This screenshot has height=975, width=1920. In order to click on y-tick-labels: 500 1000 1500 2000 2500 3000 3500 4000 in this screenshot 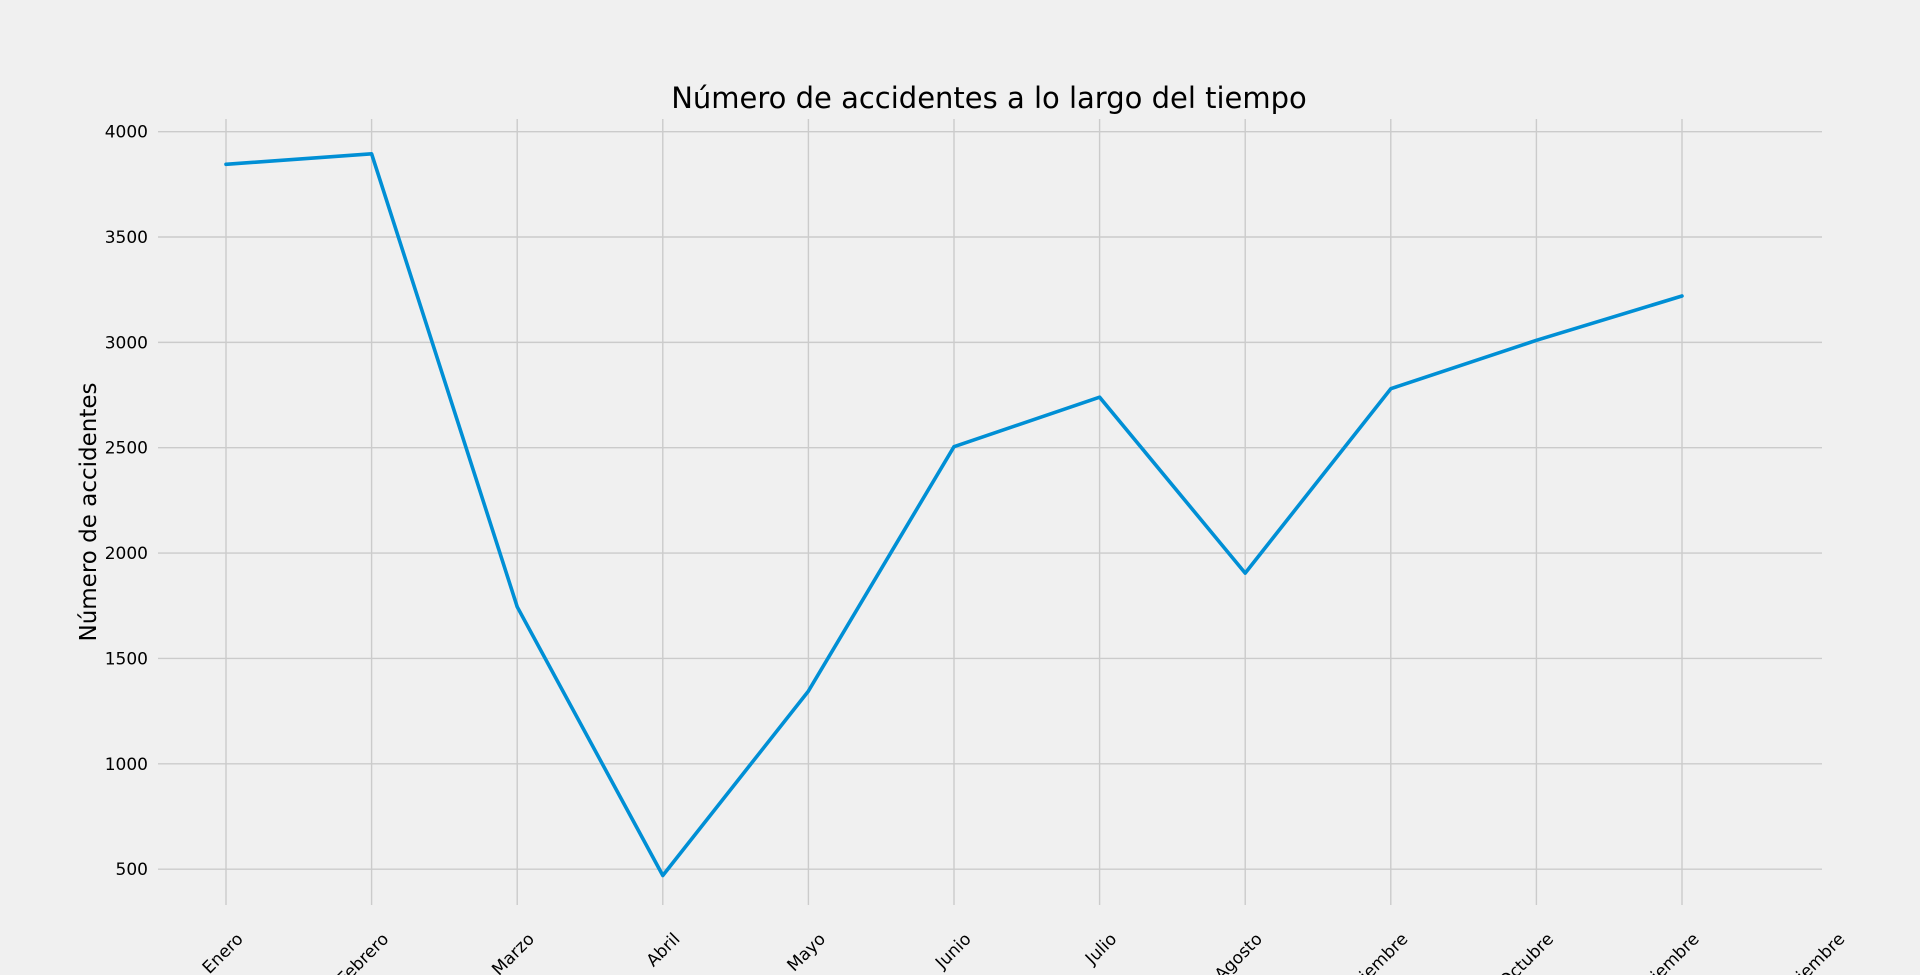, I will do `click(126, 502)`.